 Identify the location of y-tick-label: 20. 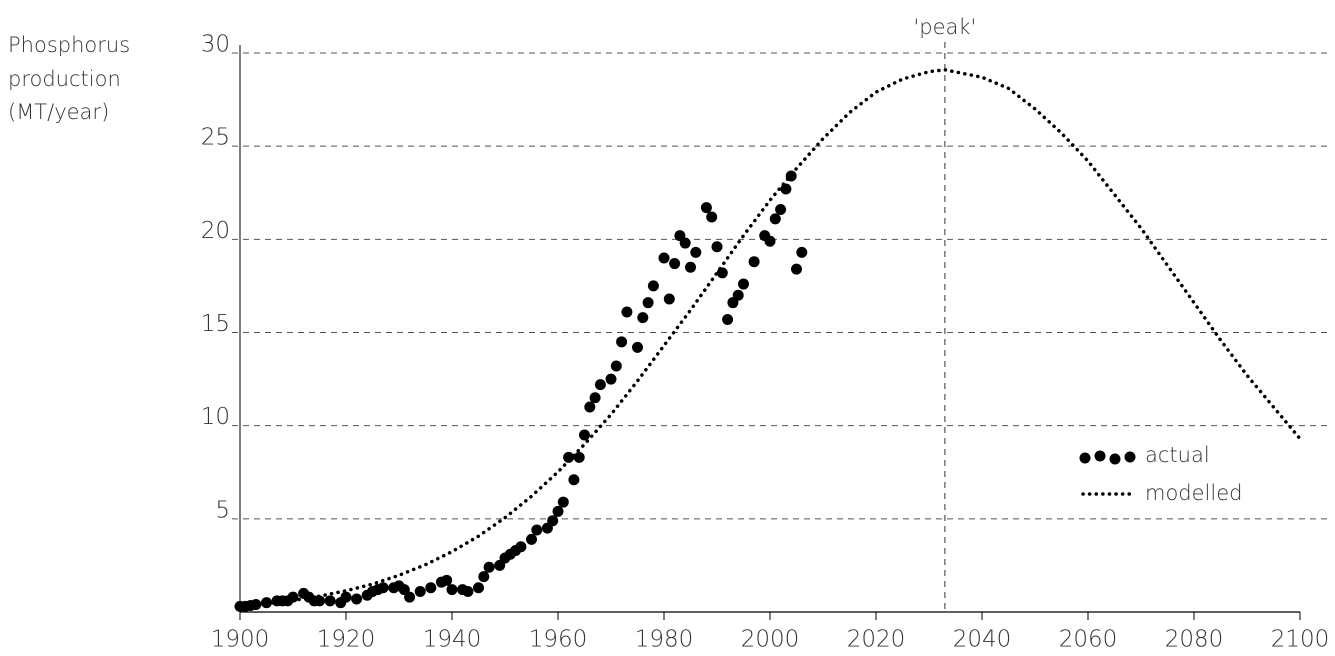
(215, 231).